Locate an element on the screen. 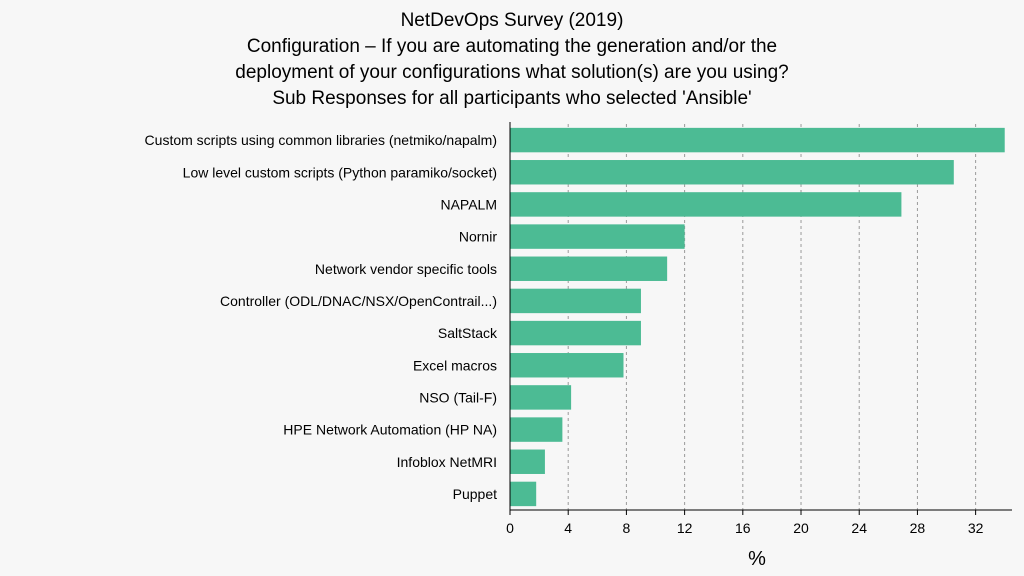  x-axis-label: % is located at coordinates (757, 559).